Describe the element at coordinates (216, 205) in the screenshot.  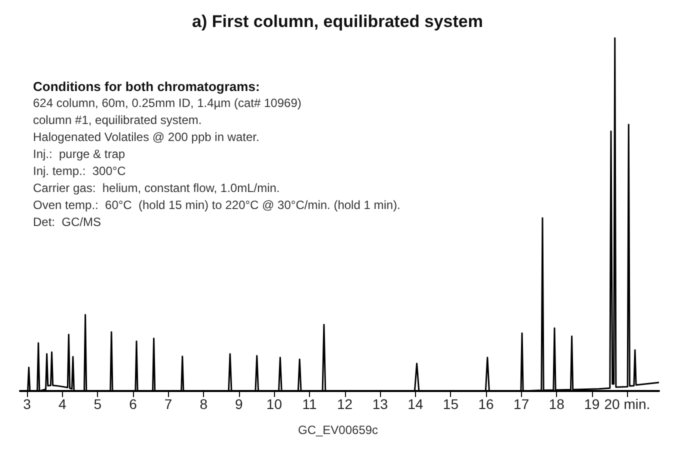
I see `annotation: Oven temp.: 60°C (hold 15 min) to 220°C @ 30°C/min. (hold 1 min).` at that location.